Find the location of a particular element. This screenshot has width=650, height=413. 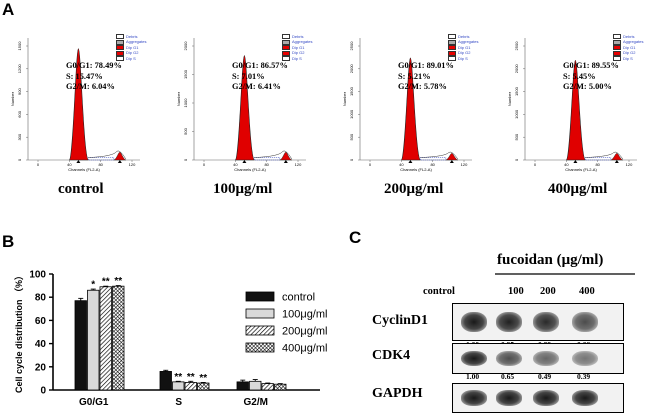

y-tick-label: 100 is located at coordinates (37, 275).